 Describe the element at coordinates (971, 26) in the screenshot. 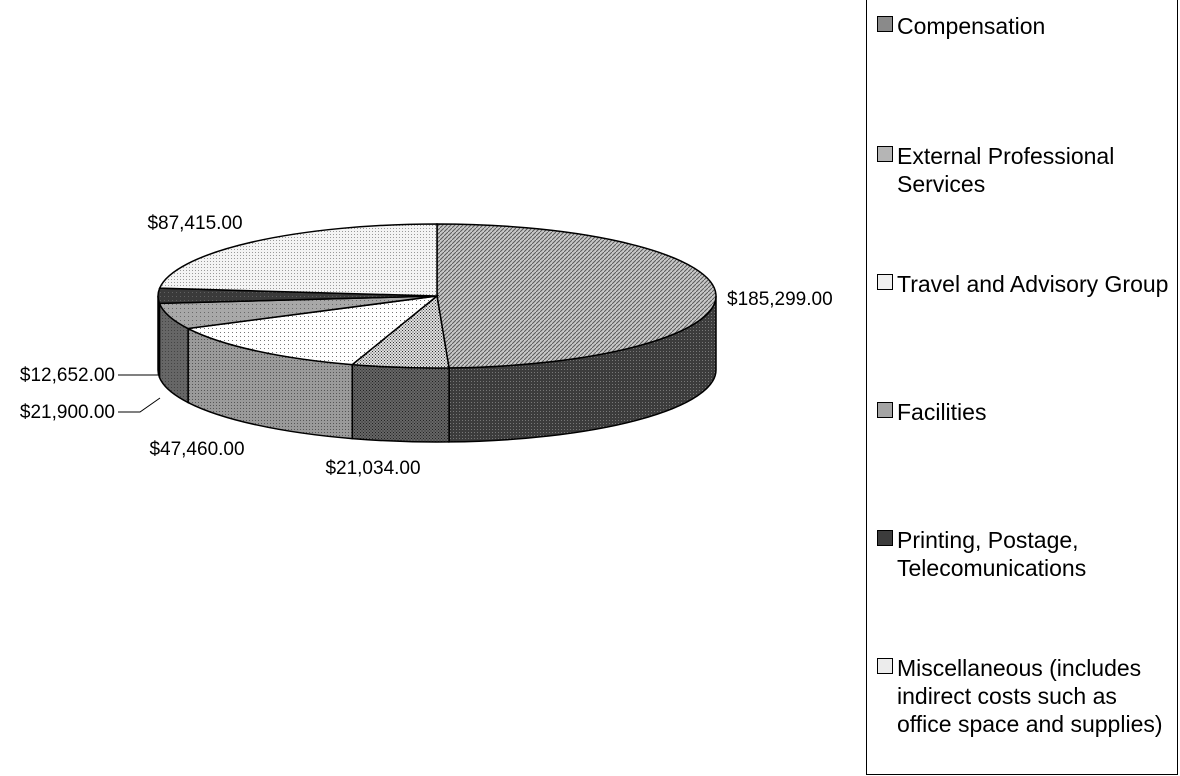

I see `legend-label-0: Compensation` at that location.